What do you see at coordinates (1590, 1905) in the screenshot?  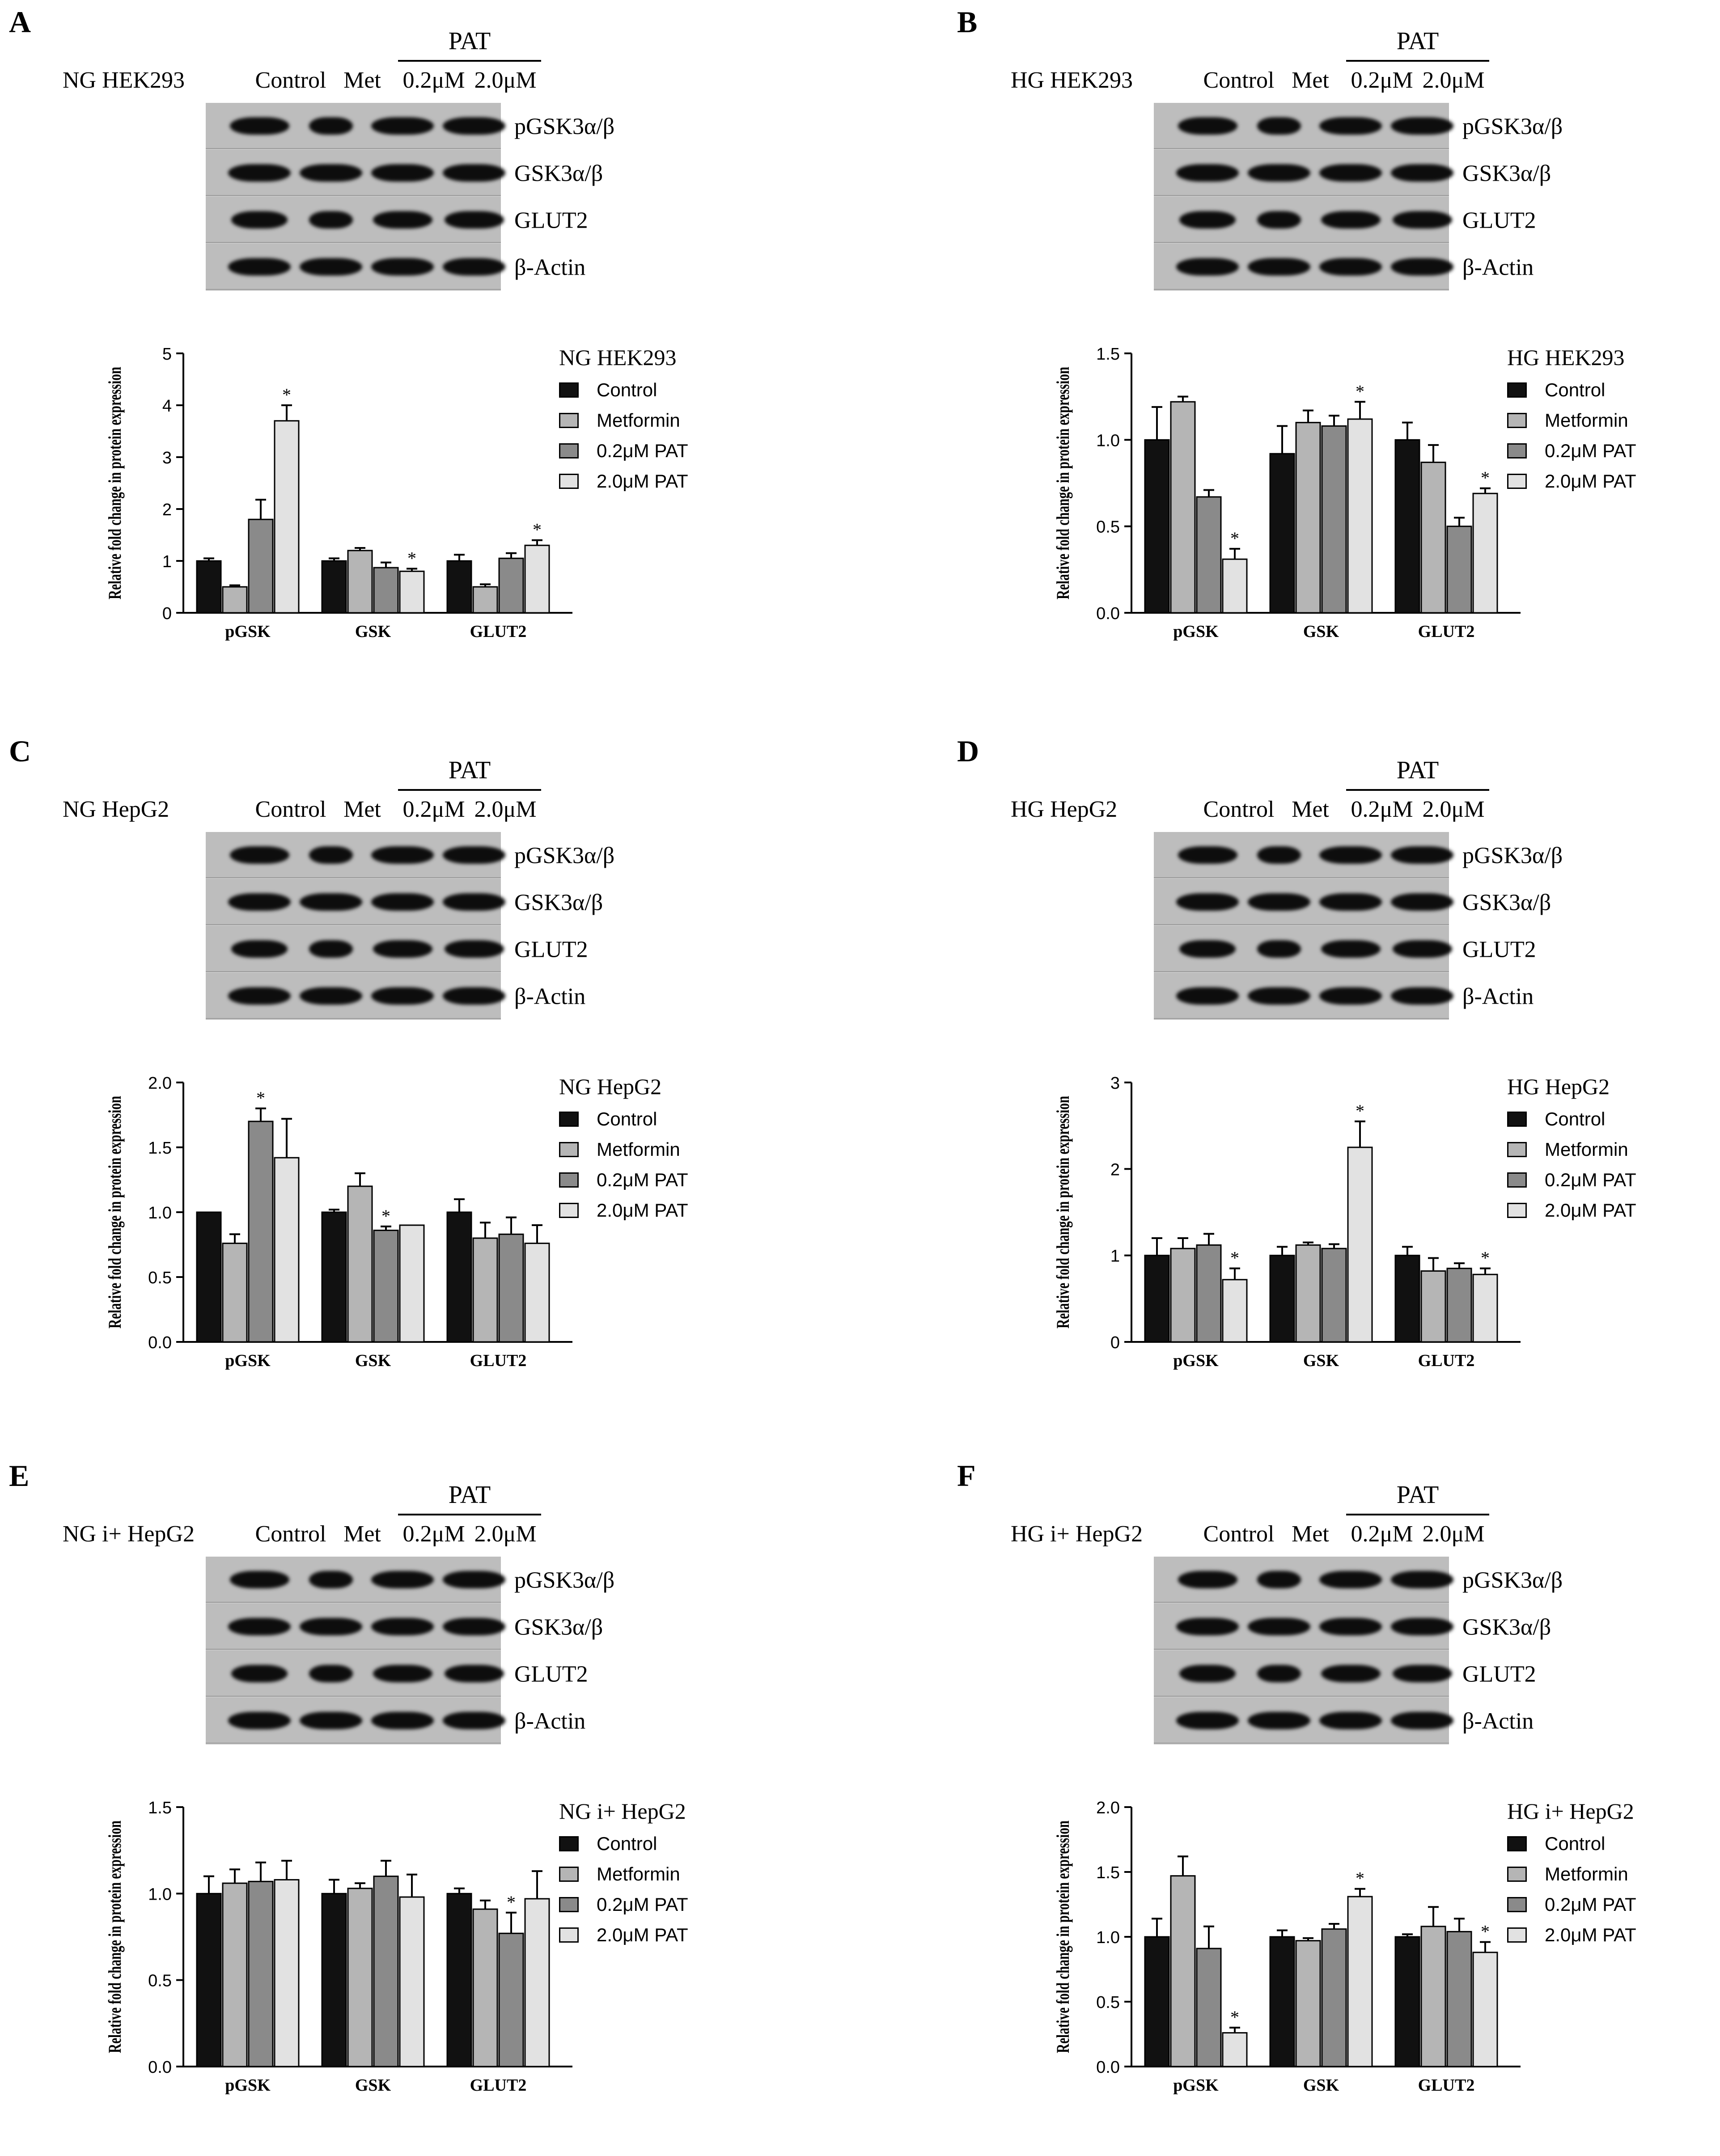 I see `legend-label: 0.2μM PAT` at bounding box center [1590, 1905].